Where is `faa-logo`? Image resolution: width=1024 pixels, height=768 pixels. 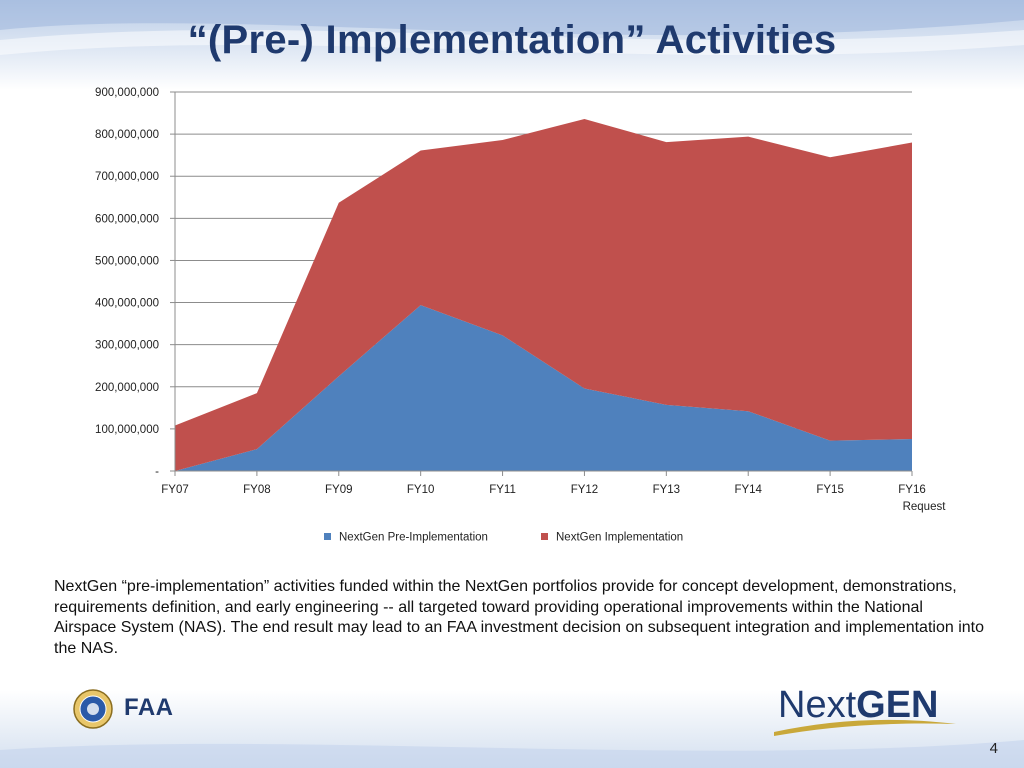
faa-logo is located at coordinates (93, 709).